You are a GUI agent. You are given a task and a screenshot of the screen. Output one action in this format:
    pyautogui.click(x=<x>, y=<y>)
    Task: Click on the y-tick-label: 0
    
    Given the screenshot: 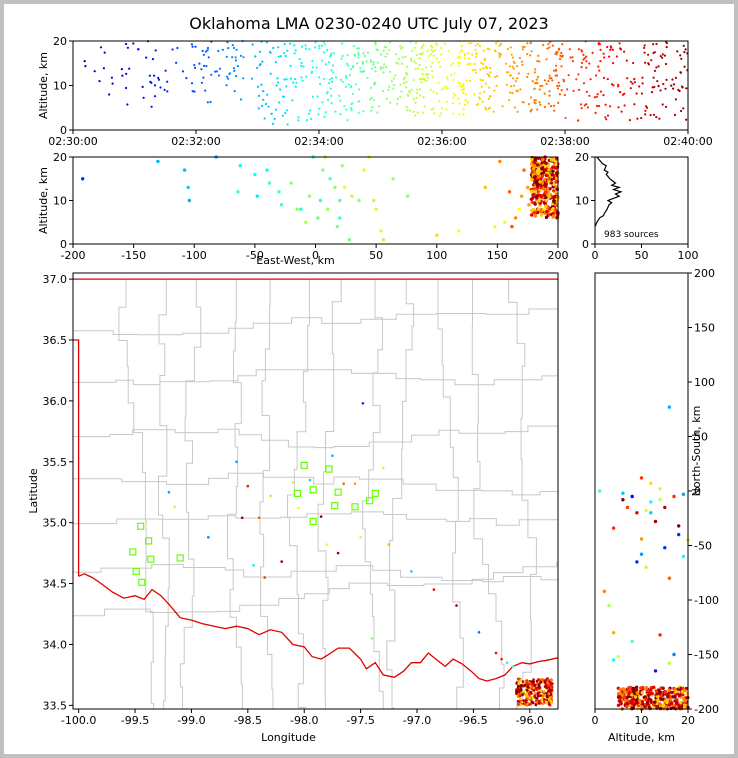 What is the action you would take?
    pyautogui.click(x=585, y=244)
    